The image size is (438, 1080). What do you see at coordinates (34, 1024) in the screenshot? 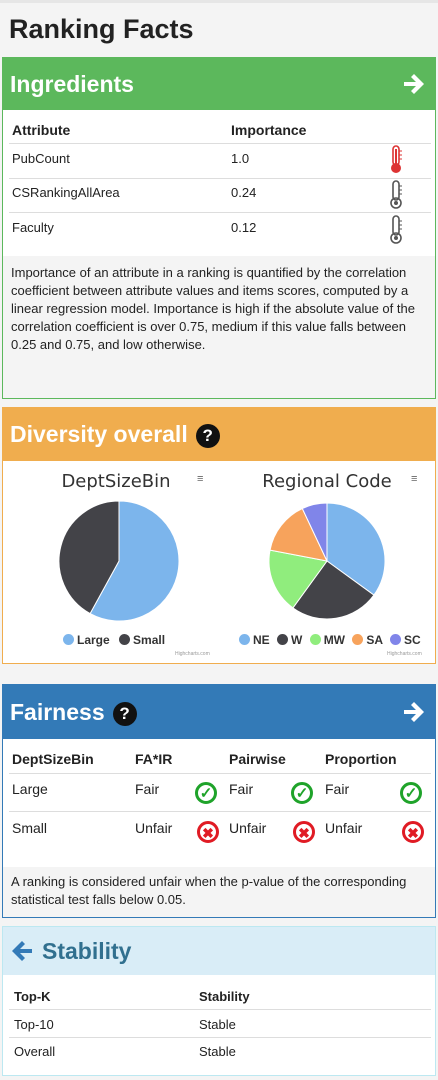
I see `topk-value: Top-10` at bounding box center [34, 1024].